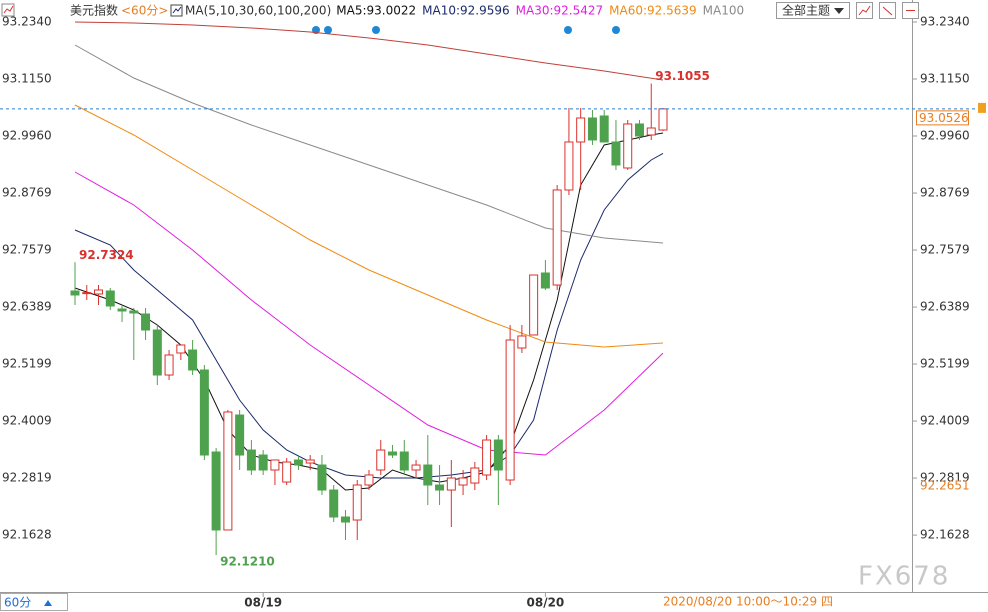  Describe the element at coordinates (27, 250) in the screenshot. I see `y-tick-label-left: 92.7579` at that location.